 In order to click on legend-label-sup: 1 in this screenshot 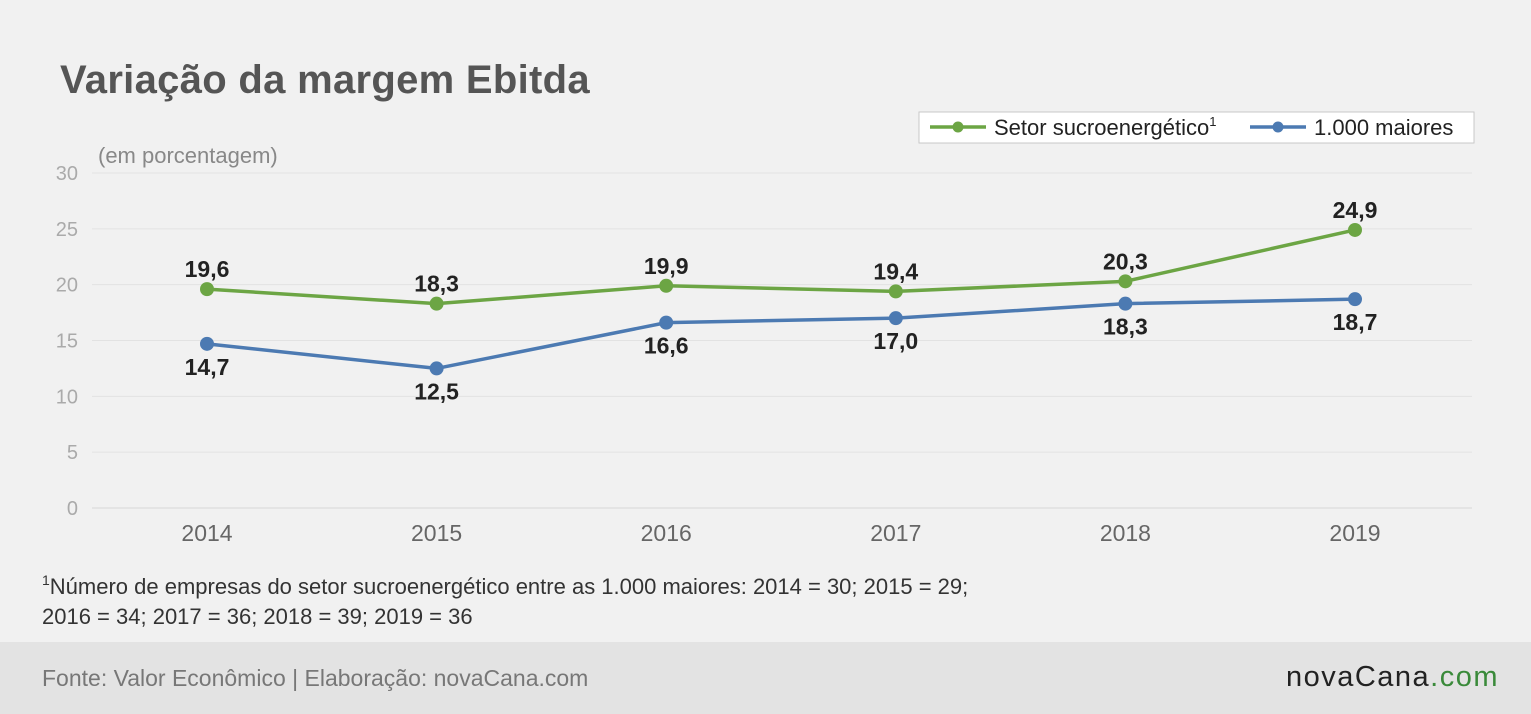, I will do `click(1212, 121)`.